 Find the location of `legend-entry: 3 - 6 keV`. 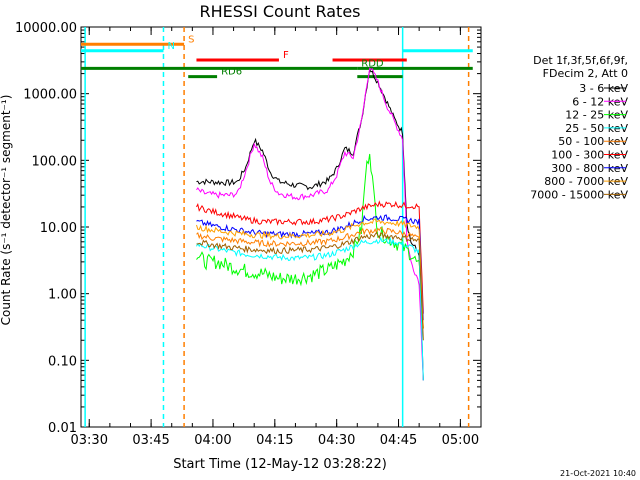

legend-entry: 3 - 6 keV is located at coordinates (603, 88).